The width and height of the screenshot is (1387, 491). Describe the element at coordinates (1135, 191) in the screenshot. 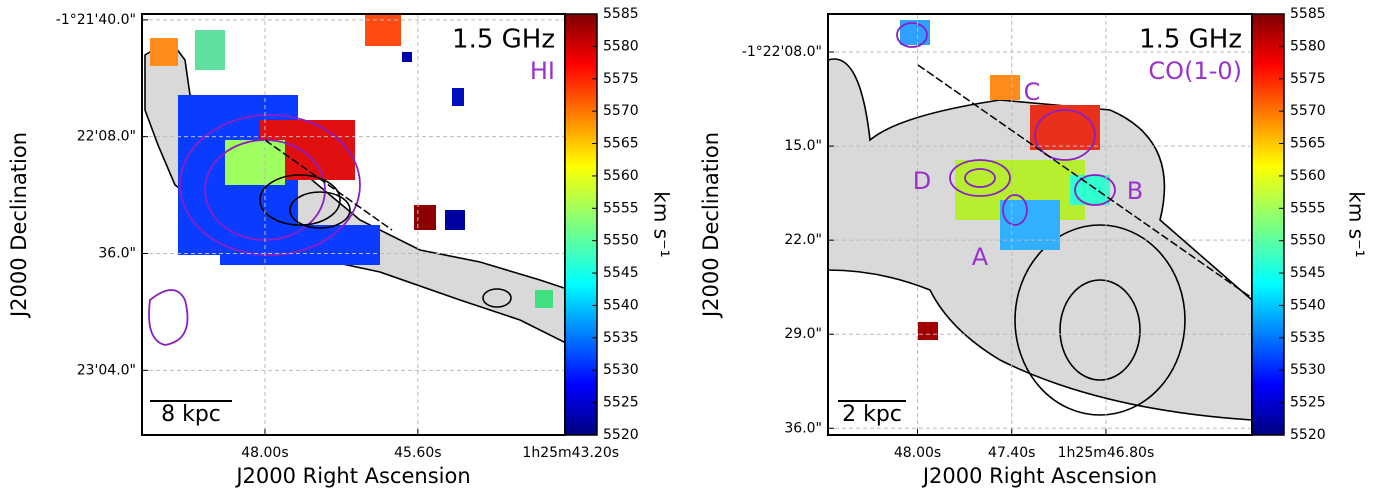

I see `annotation: B` at that location.